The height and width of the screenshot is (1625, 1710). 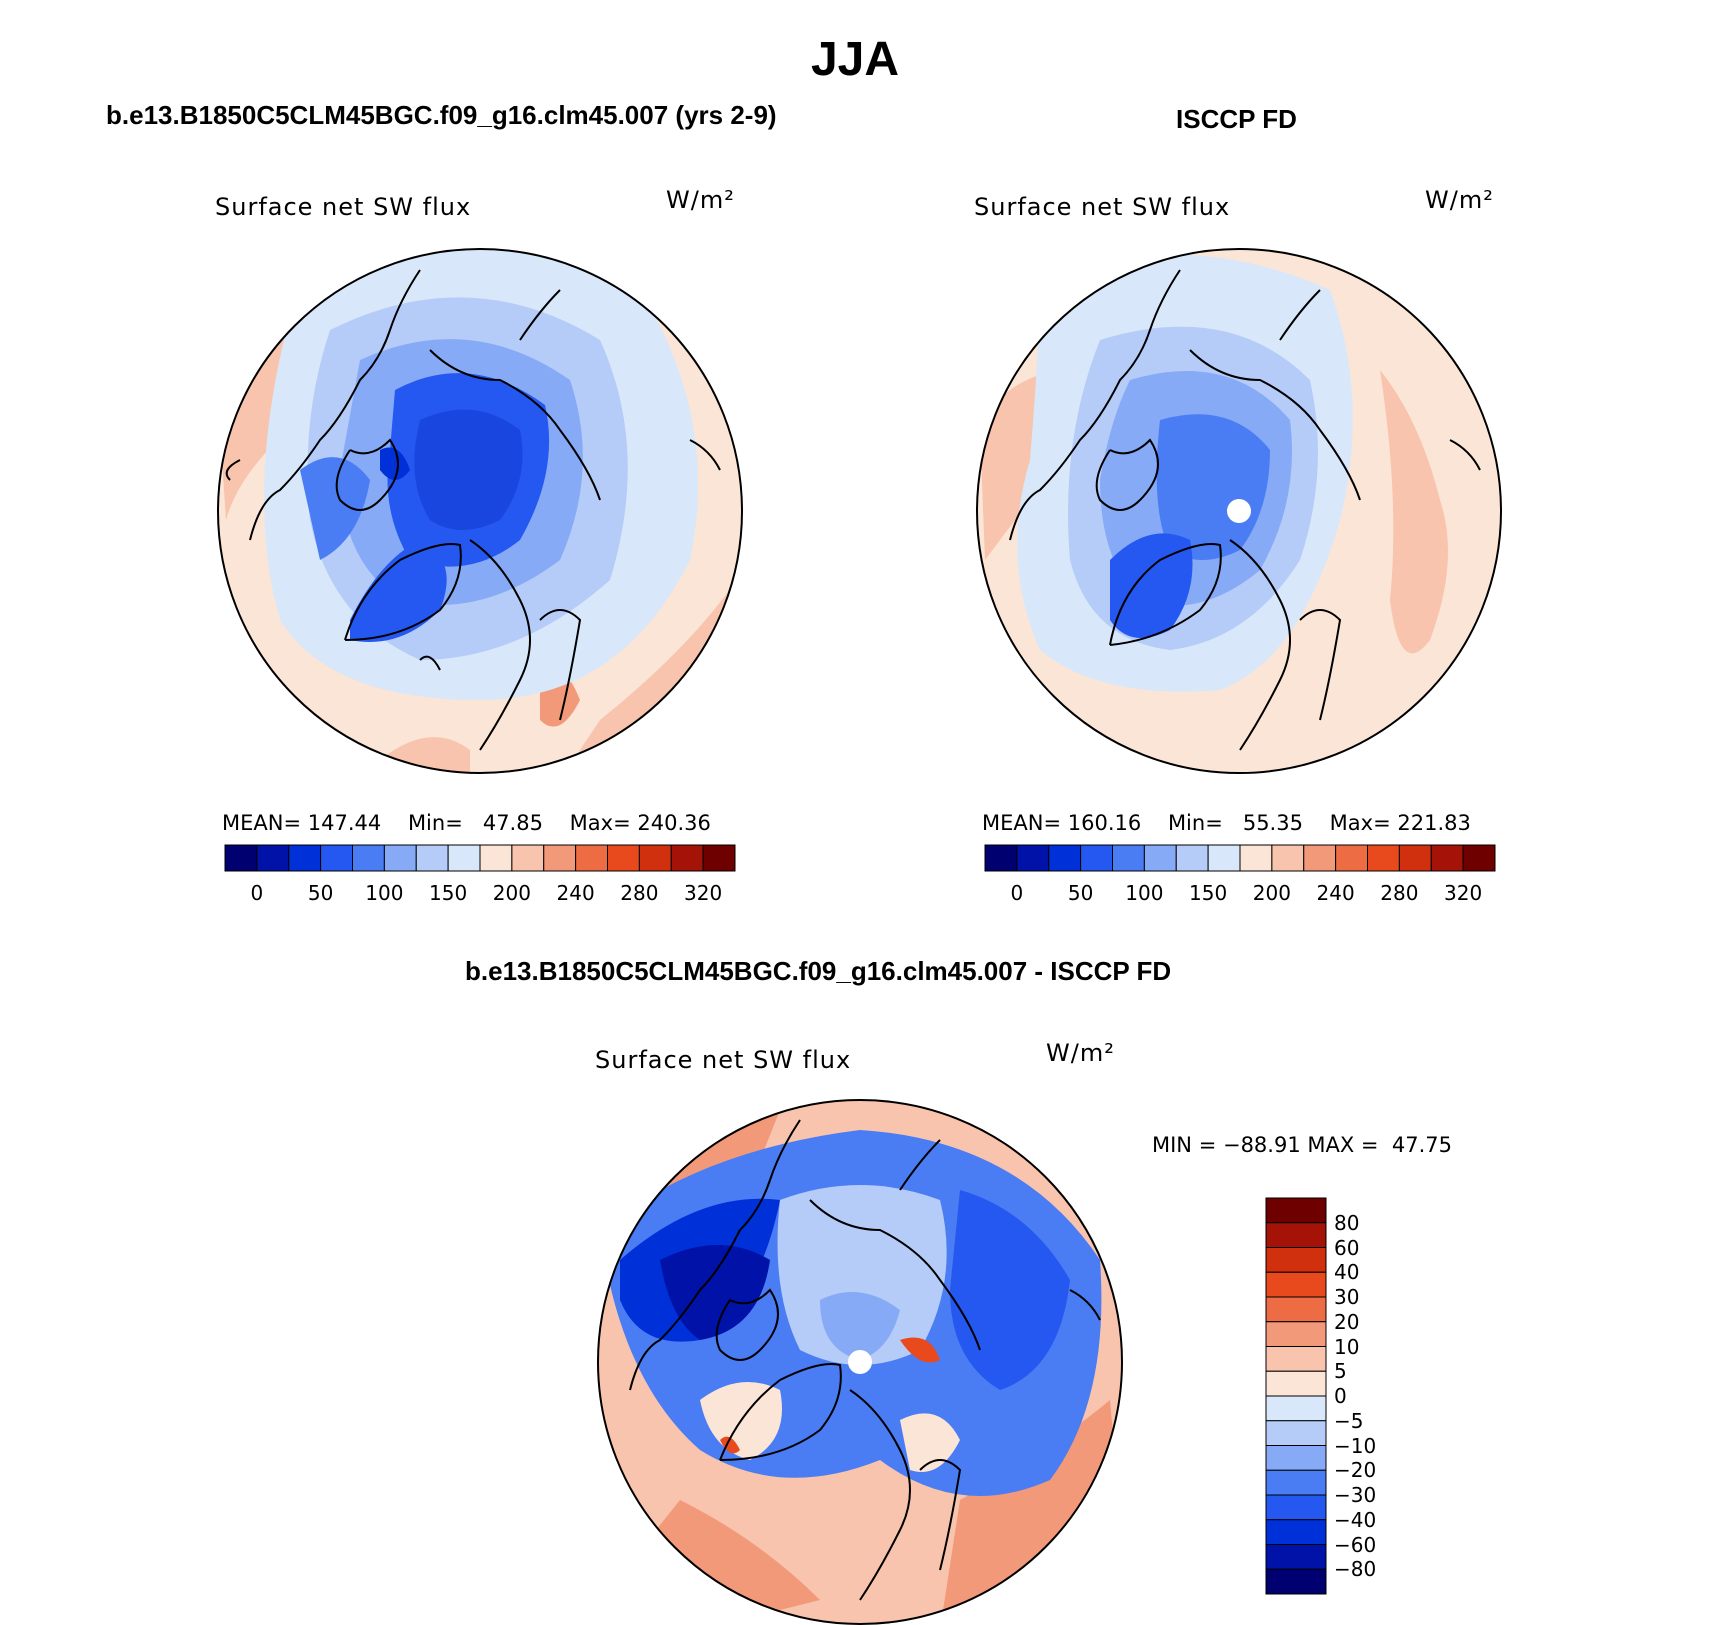 I want to click on model-colorbar-tick-label: 150, so click(x=448, y=893).